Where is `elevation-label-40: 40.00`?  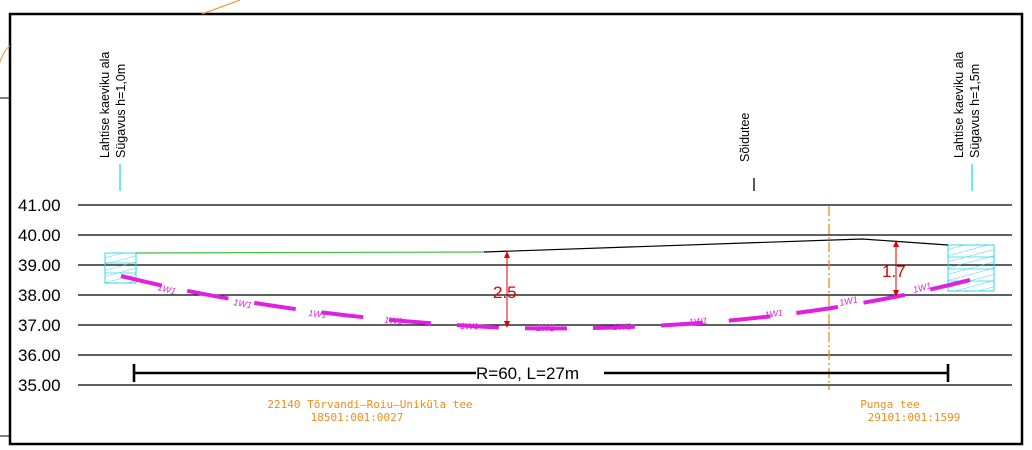 elevation-label-40: 40.00 is located at coordinates (39, 235).